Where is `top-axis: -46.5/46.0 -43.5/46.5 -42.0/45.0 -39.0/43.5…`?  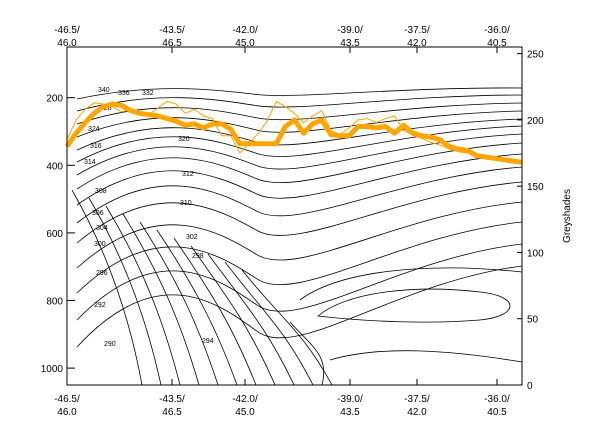
top-axis: -46.5/46.0 -43.5/46.5 -42.0/45.0 -39.0/43.5… is located at coordinates (282, 39).